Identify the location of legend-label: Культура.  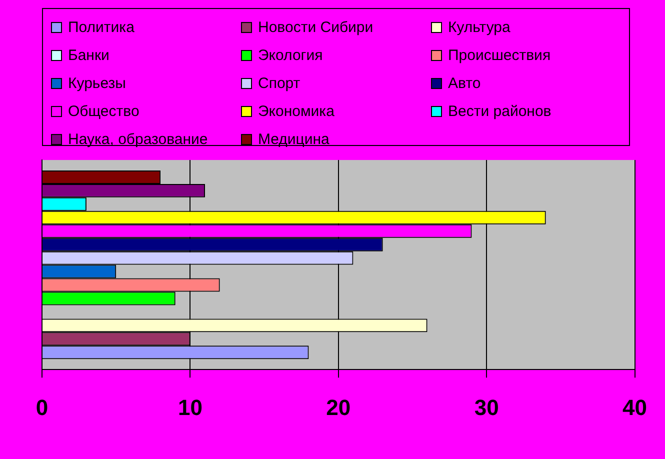
(479, 27).